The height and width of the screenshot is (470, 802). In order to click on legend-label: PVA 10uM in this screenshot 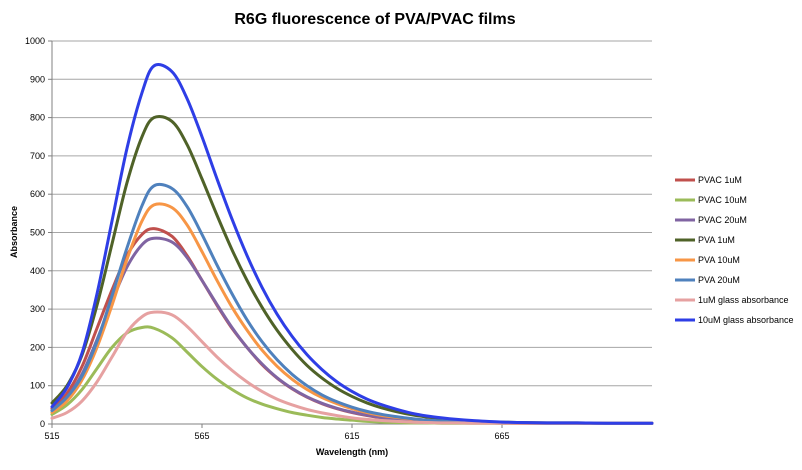, I will do `click(719, 260)`.